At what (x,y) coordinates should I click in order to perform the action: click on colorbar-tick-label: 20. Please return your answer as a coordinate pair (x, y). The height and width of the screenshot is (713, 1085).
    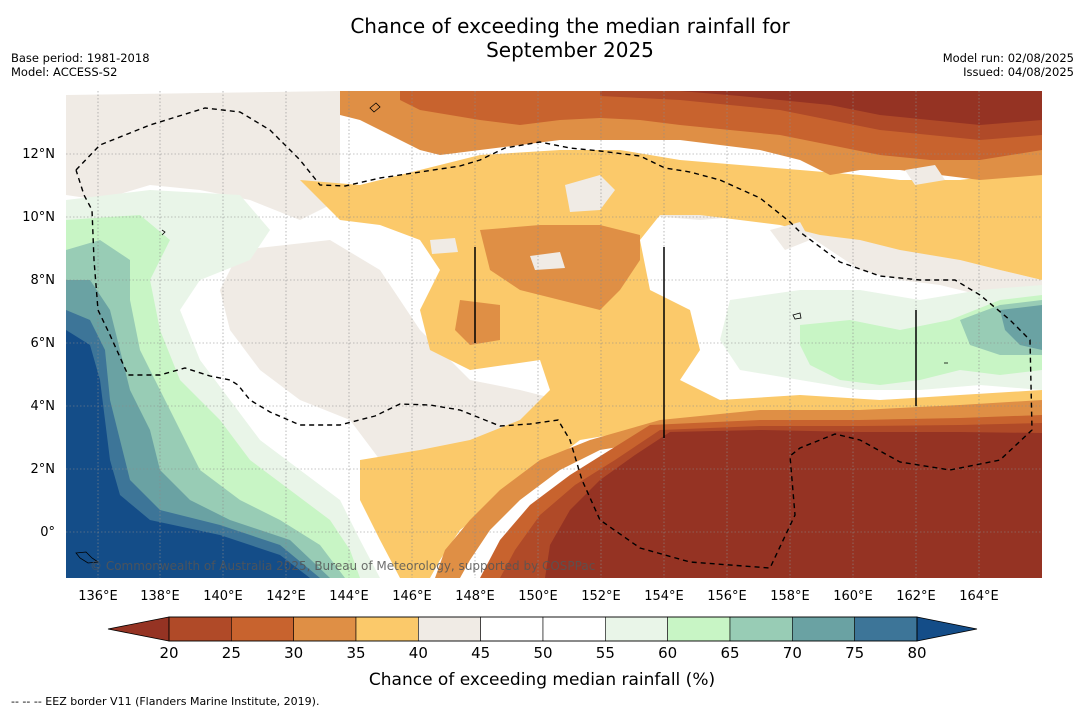
    Looking at the image, I should click on (168, 653).